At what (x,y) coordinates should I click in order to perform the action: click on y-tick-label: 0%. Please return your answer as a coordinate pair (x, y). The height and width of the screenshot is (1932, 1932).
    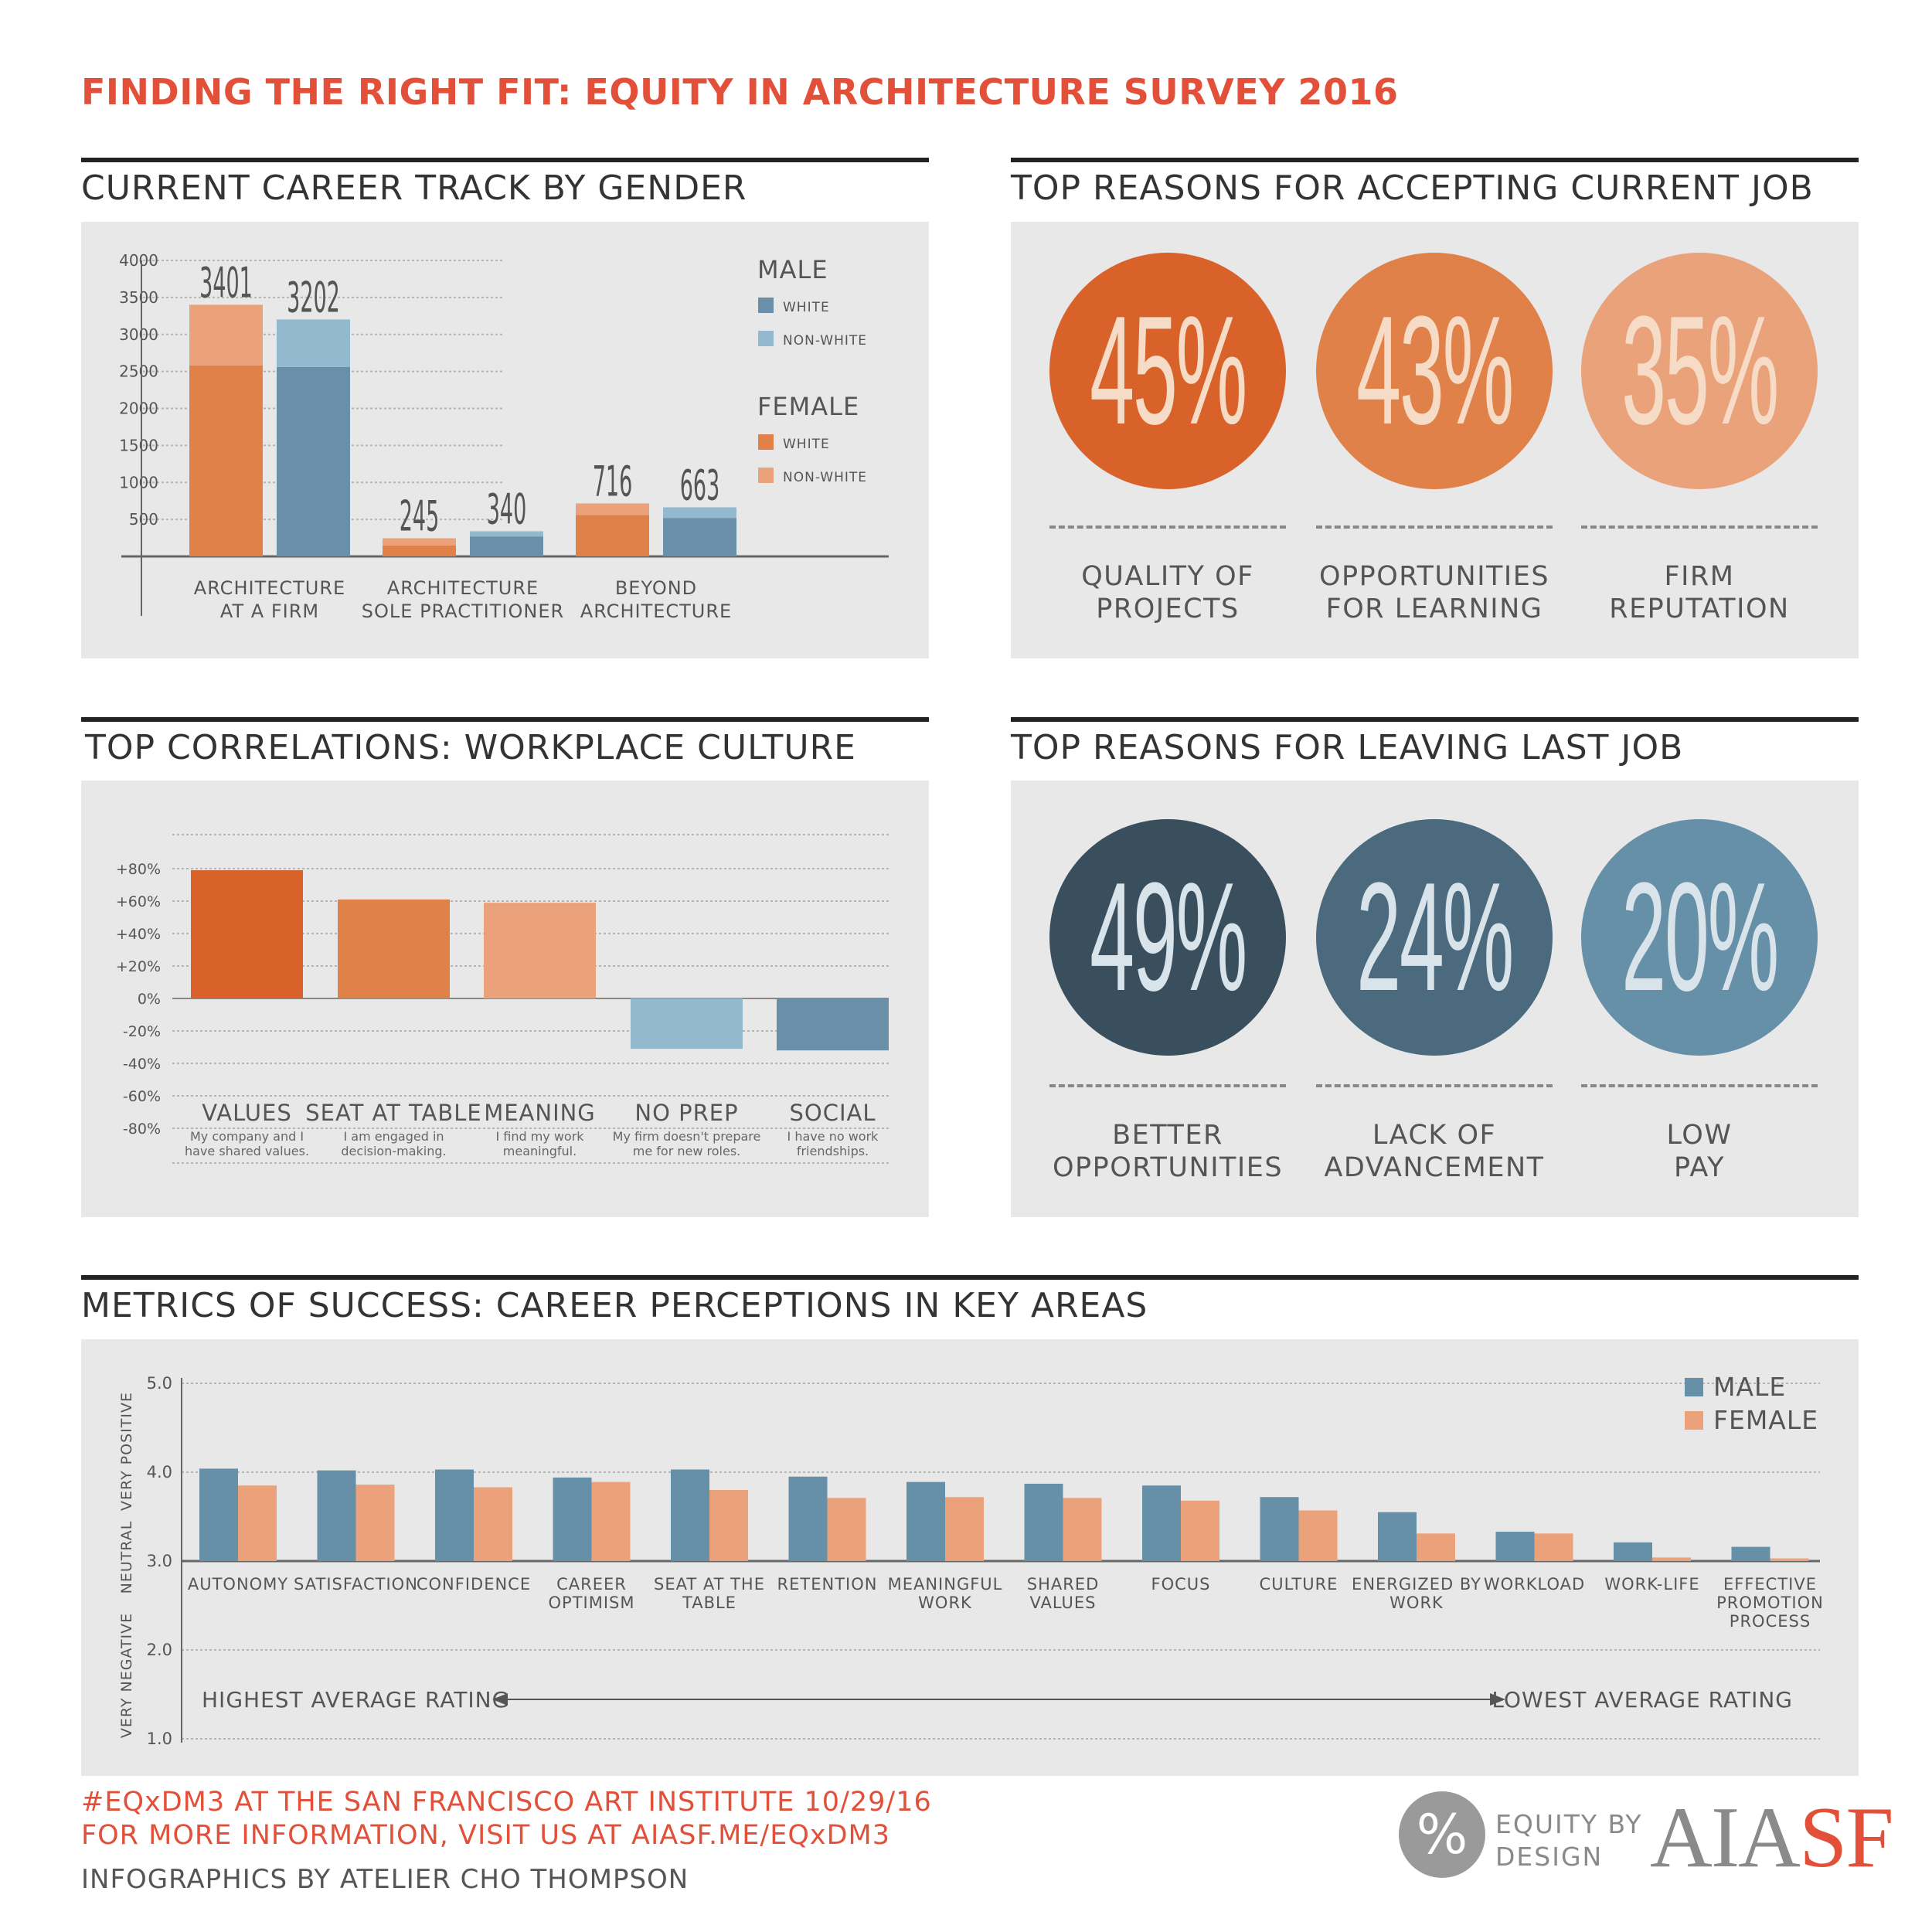
    Looking at the image, I should click on (150, 999).